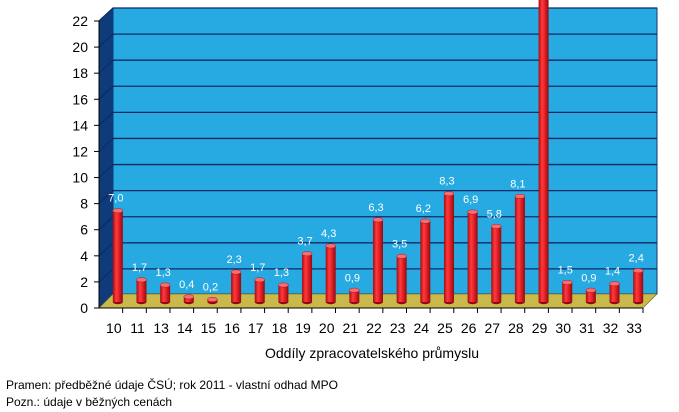  What do you see at coordinates (80, 99) in the screenshot?
I see `y-tick-label: 16` at bounding box center [80, 99].